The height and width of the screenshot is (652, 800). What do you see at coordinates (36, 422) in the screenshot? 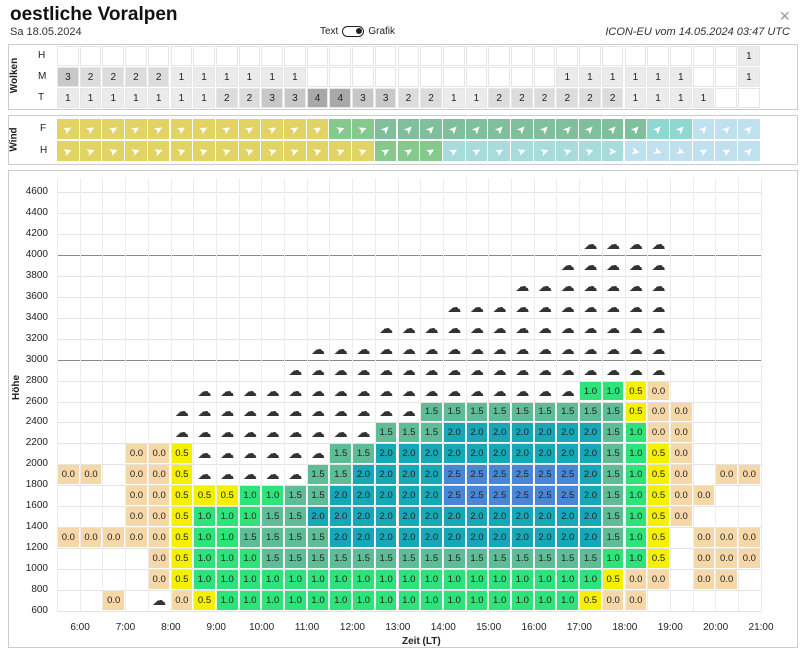
I see `y-tick-label: 2400` at bounding box center [36, 422].